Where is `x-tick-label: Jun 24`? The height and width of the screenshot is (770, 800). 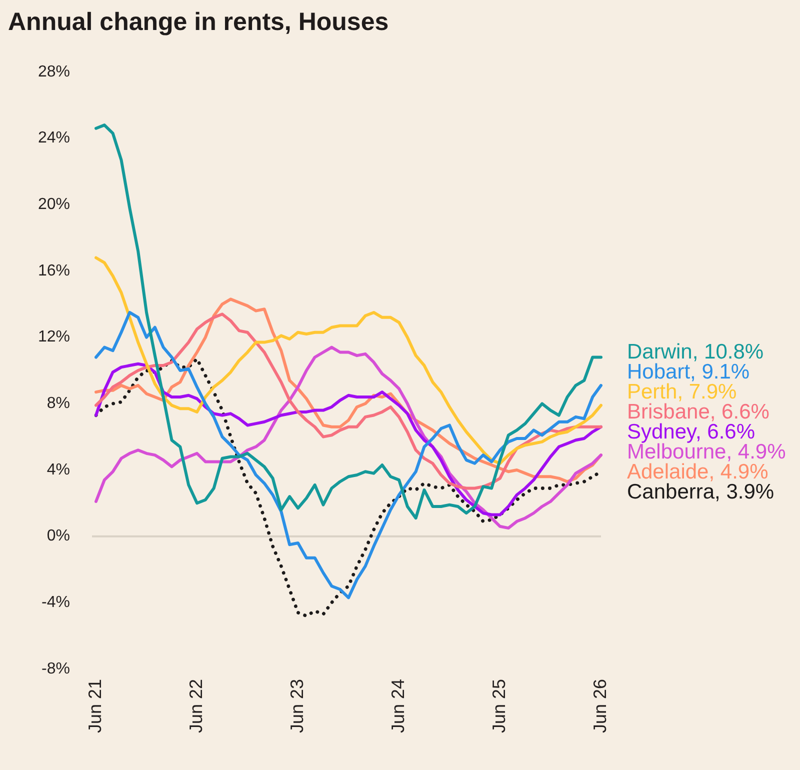
x-tick-label: Jun 24 is located at coordinates (398, 706).